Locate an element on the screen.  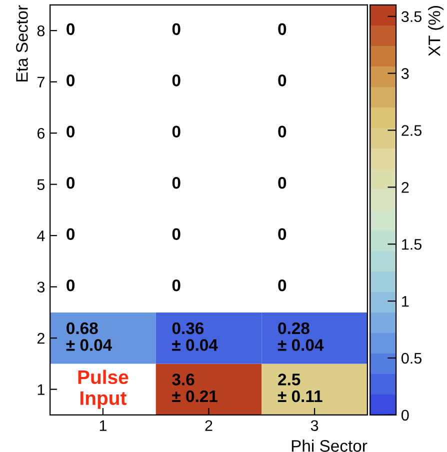
data-label: 3.6 ± 0.21 is located at coordinates (195, 388).